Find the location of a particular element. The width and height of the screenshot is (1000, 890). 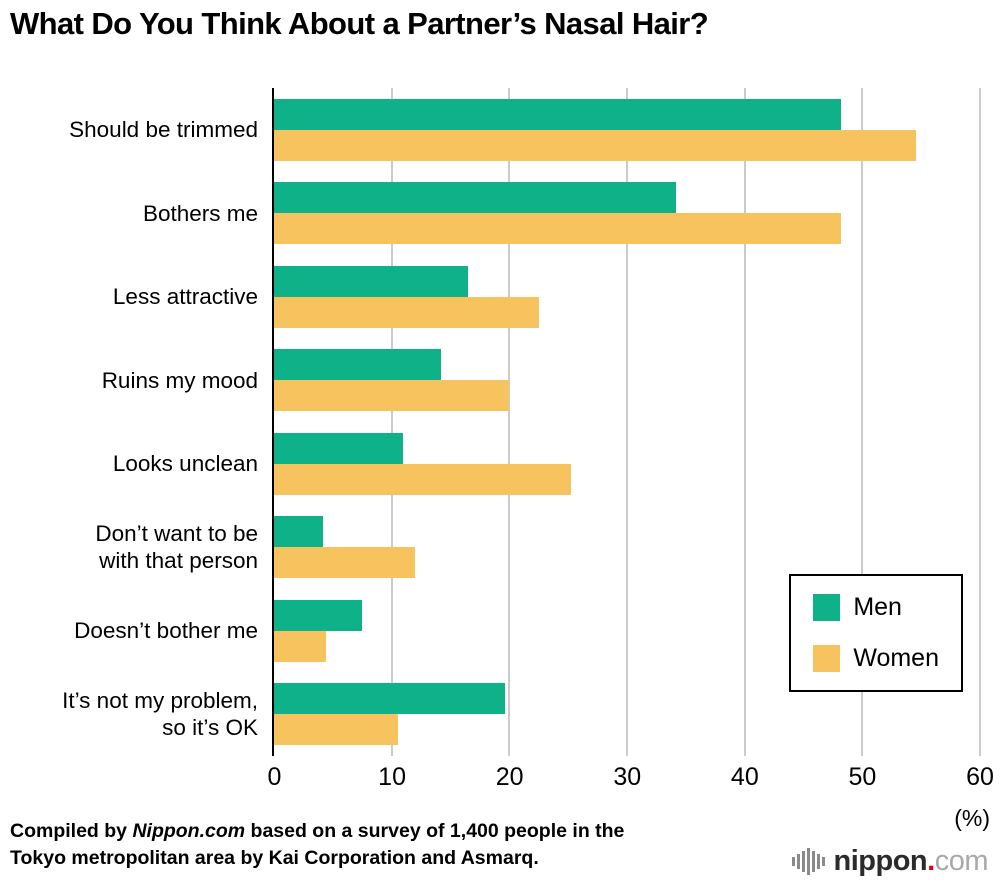

x-axis-area: 0 10 20 30 40 50 60 (%) is located at coordinates (631, 803).